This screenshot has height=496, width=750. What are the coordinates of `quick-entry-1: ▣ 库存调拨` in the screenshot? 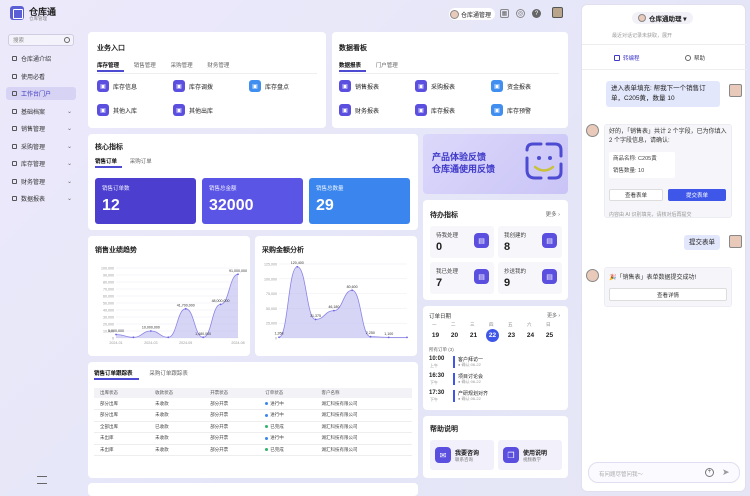 It's located at (193, 86).